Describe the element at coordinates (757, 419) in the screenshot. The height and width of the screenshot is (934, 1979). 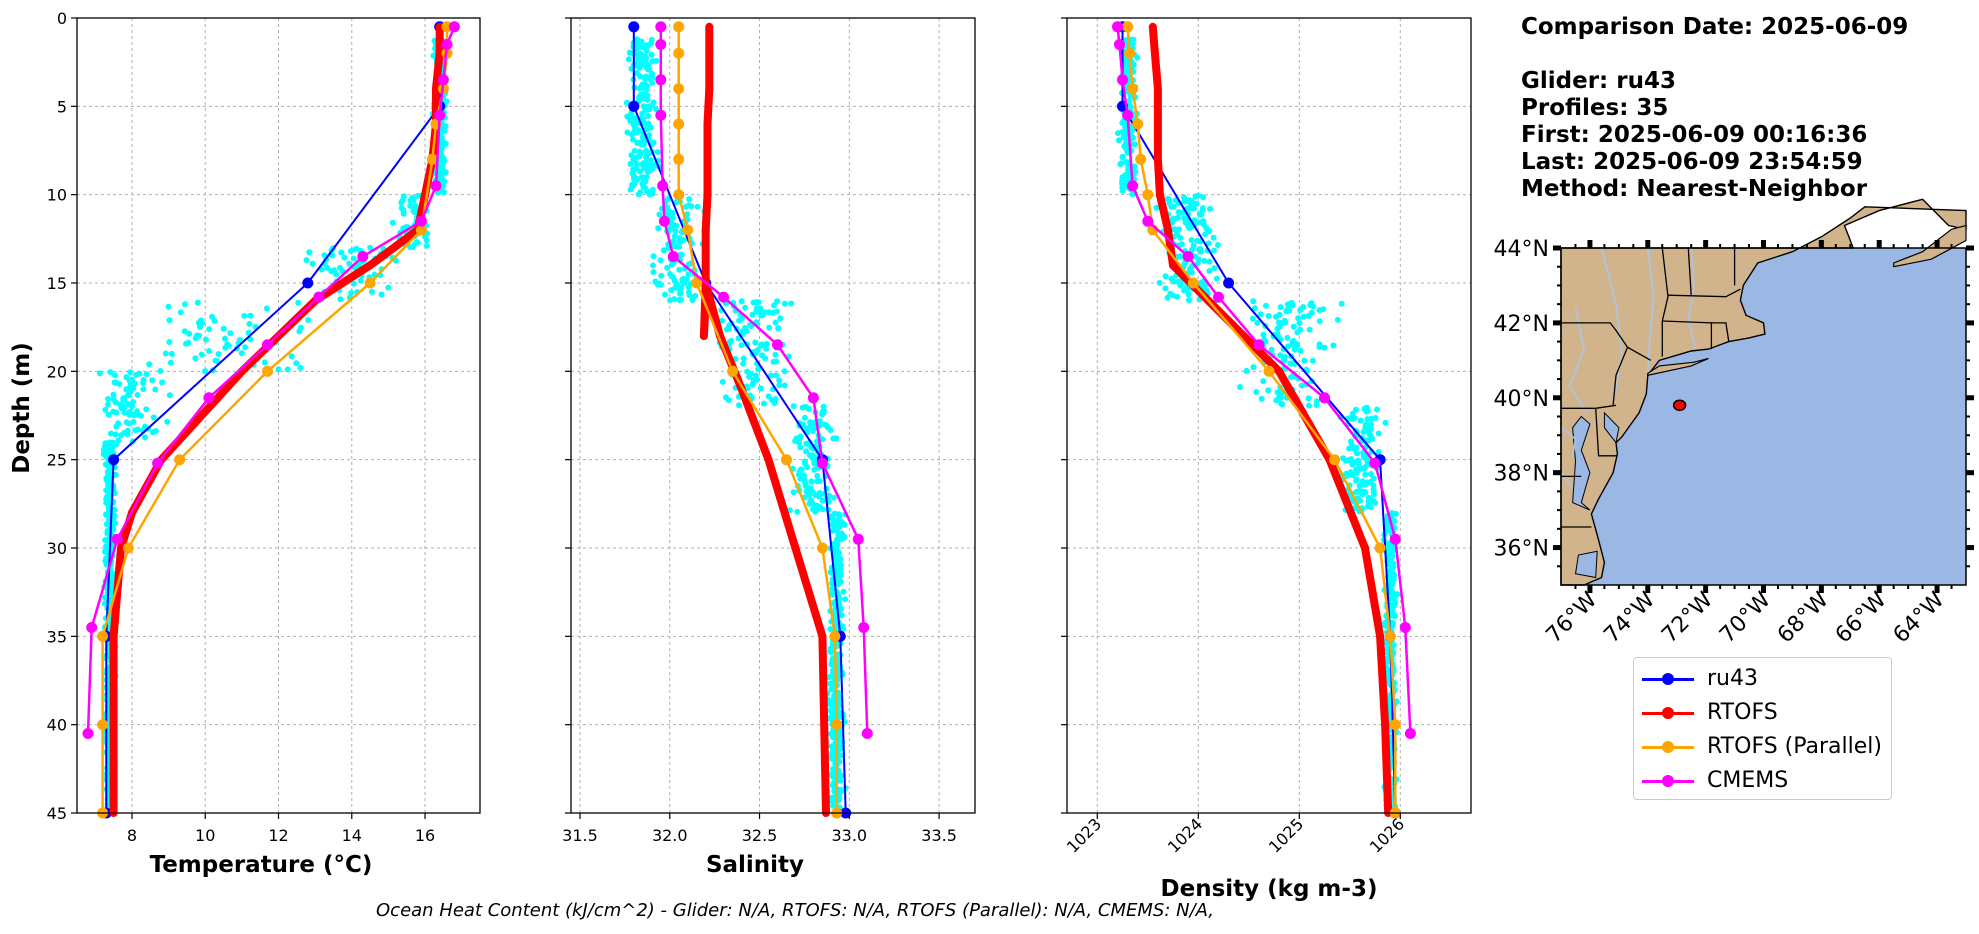
I see `line-rtofs-parallel` at that location.